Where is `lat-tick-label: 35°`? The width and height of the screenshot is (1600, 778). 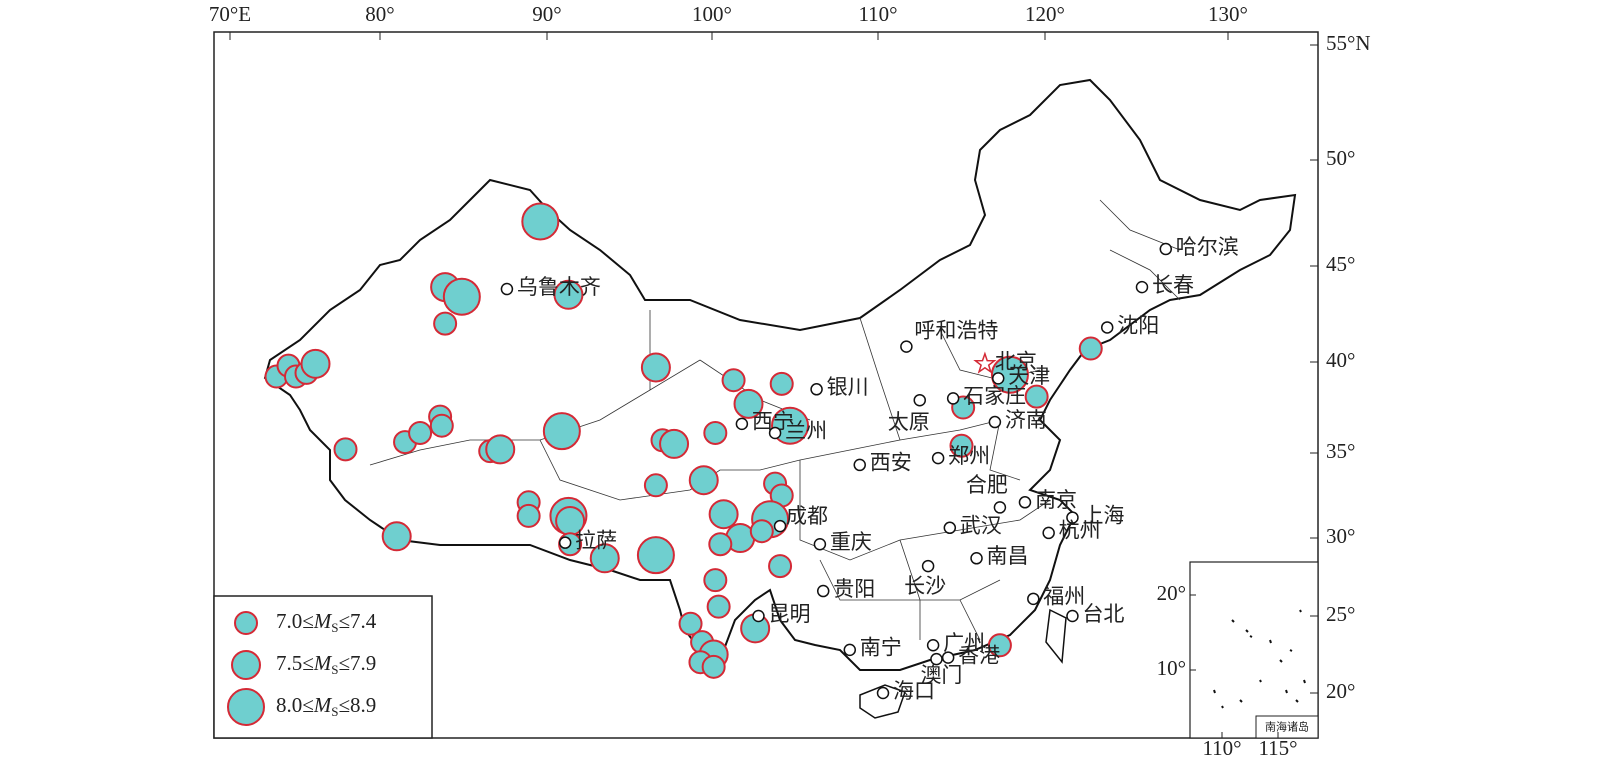
lat-tick-label: 35° is located at coordinates (1340, 451).